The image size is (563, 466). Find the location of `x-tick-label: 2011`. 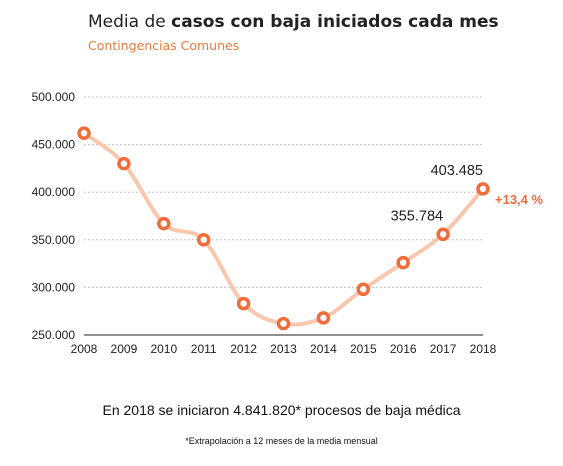

x-tick-label: 2011 is located at coordinates (204, 349).